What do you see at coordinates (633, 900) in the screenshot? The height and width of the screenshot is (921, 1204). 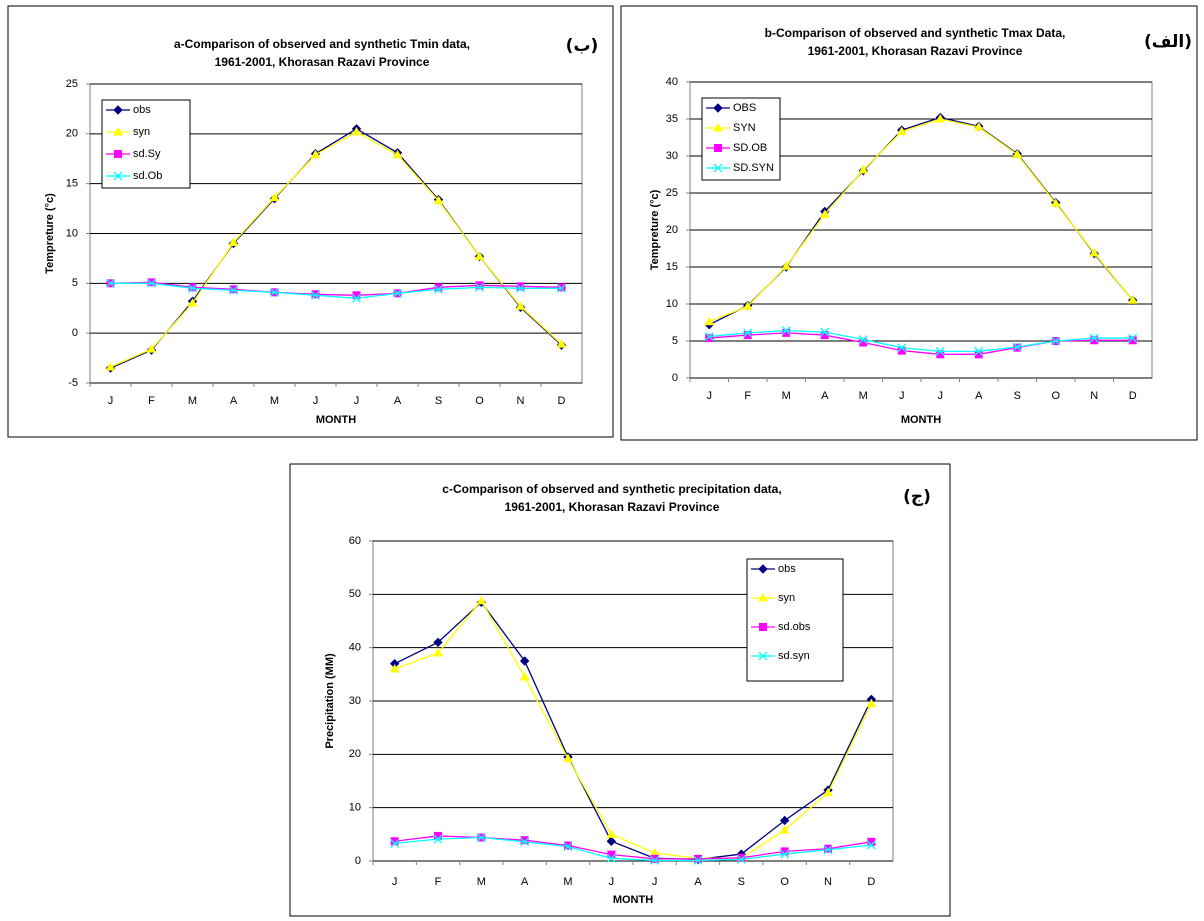 I see `x-axis-label: MONTH` at bounding box center [633, 900].